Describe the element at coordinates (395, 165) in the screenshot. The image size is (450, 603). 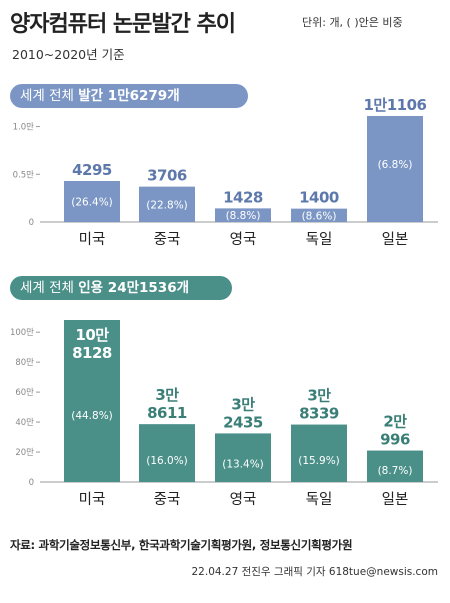
I see `pub-share-label: (6.8%)` at that location.